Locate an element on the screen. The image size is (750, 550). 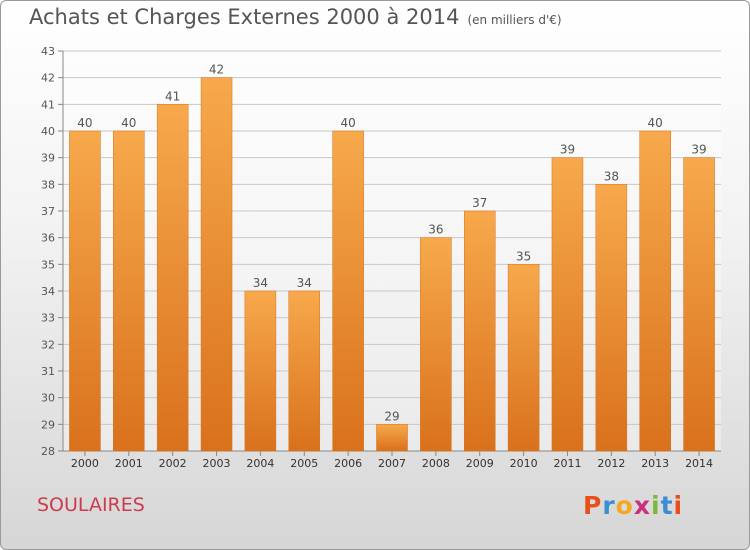
x-tick-label: 2011 is located at coordinates (567, 463).